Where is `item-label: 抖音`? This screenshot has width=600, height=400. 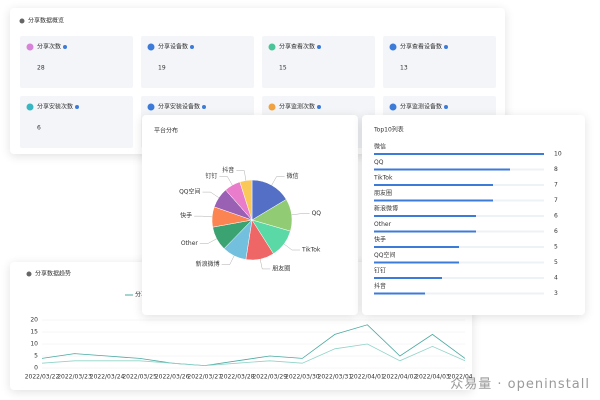 item-label: 抖音 is located at coordinates (380, 286).